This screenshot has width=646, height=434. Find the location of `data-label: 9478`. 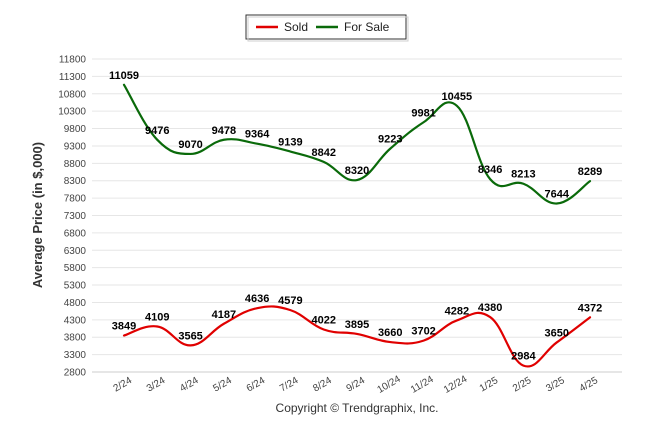

data-label: 9478 is located at coordinates (224, 131).